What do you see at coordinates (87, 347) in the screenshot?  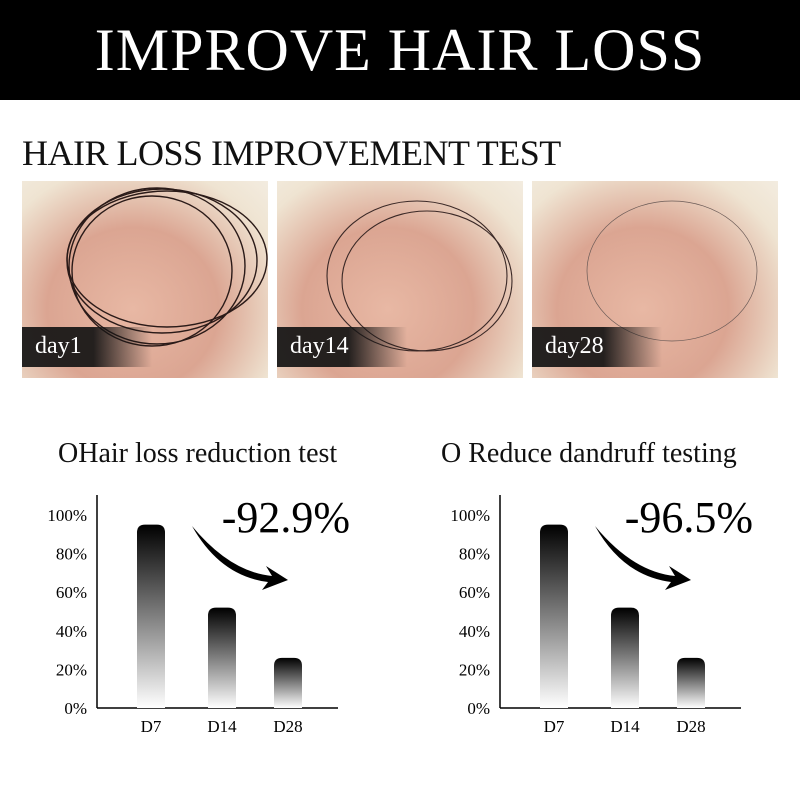 I see `photo-label: day1` at bounding box center [87, 347].